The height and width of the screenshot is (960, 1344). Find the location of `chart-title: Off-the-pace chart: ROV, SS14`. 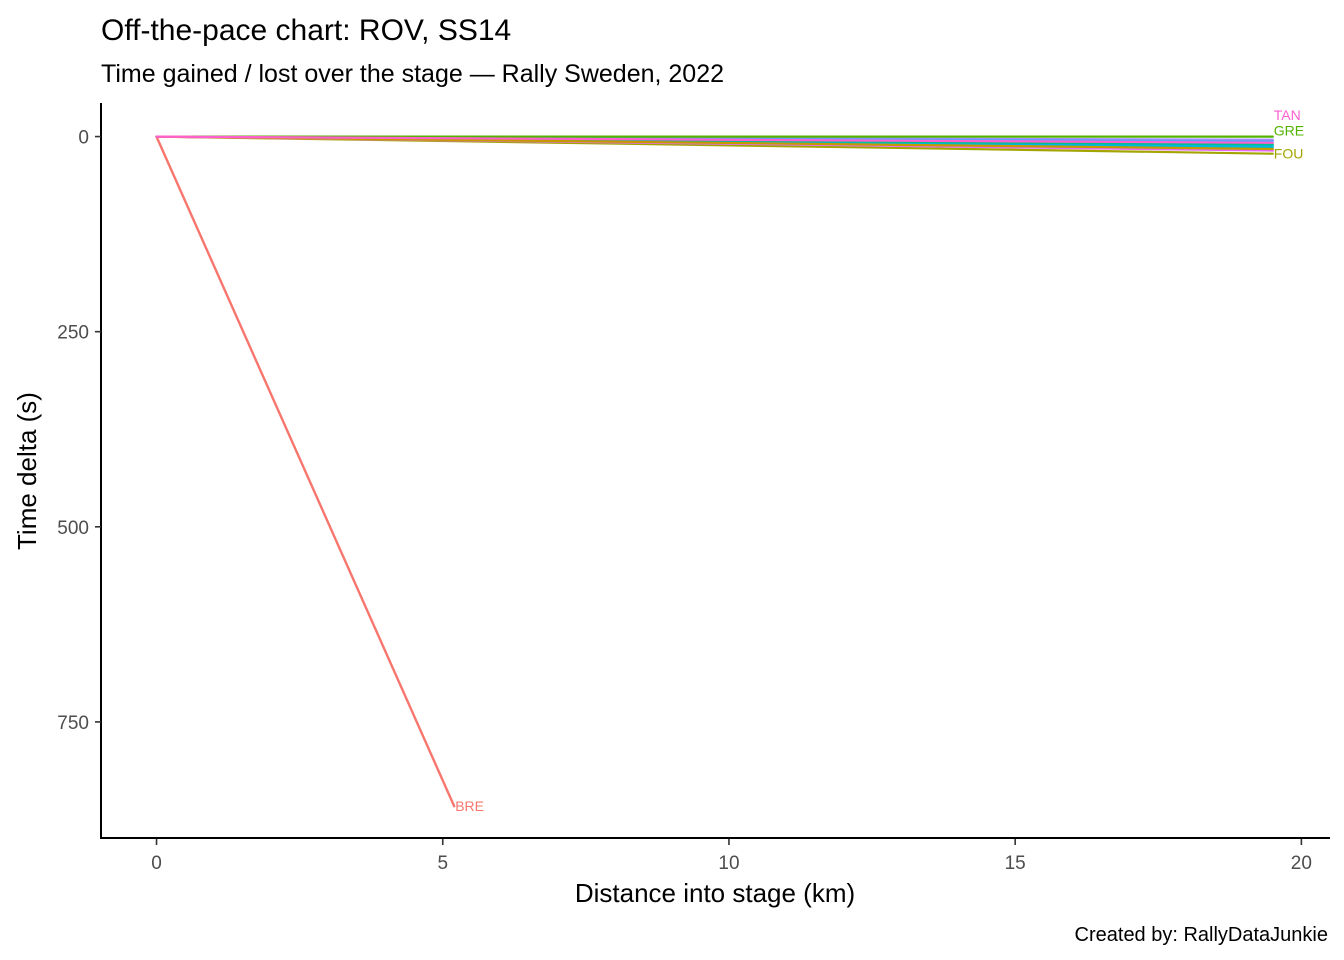

chart-title: Off-the-pace chart: ROV, SS14 is located at coordinates (306, 30).